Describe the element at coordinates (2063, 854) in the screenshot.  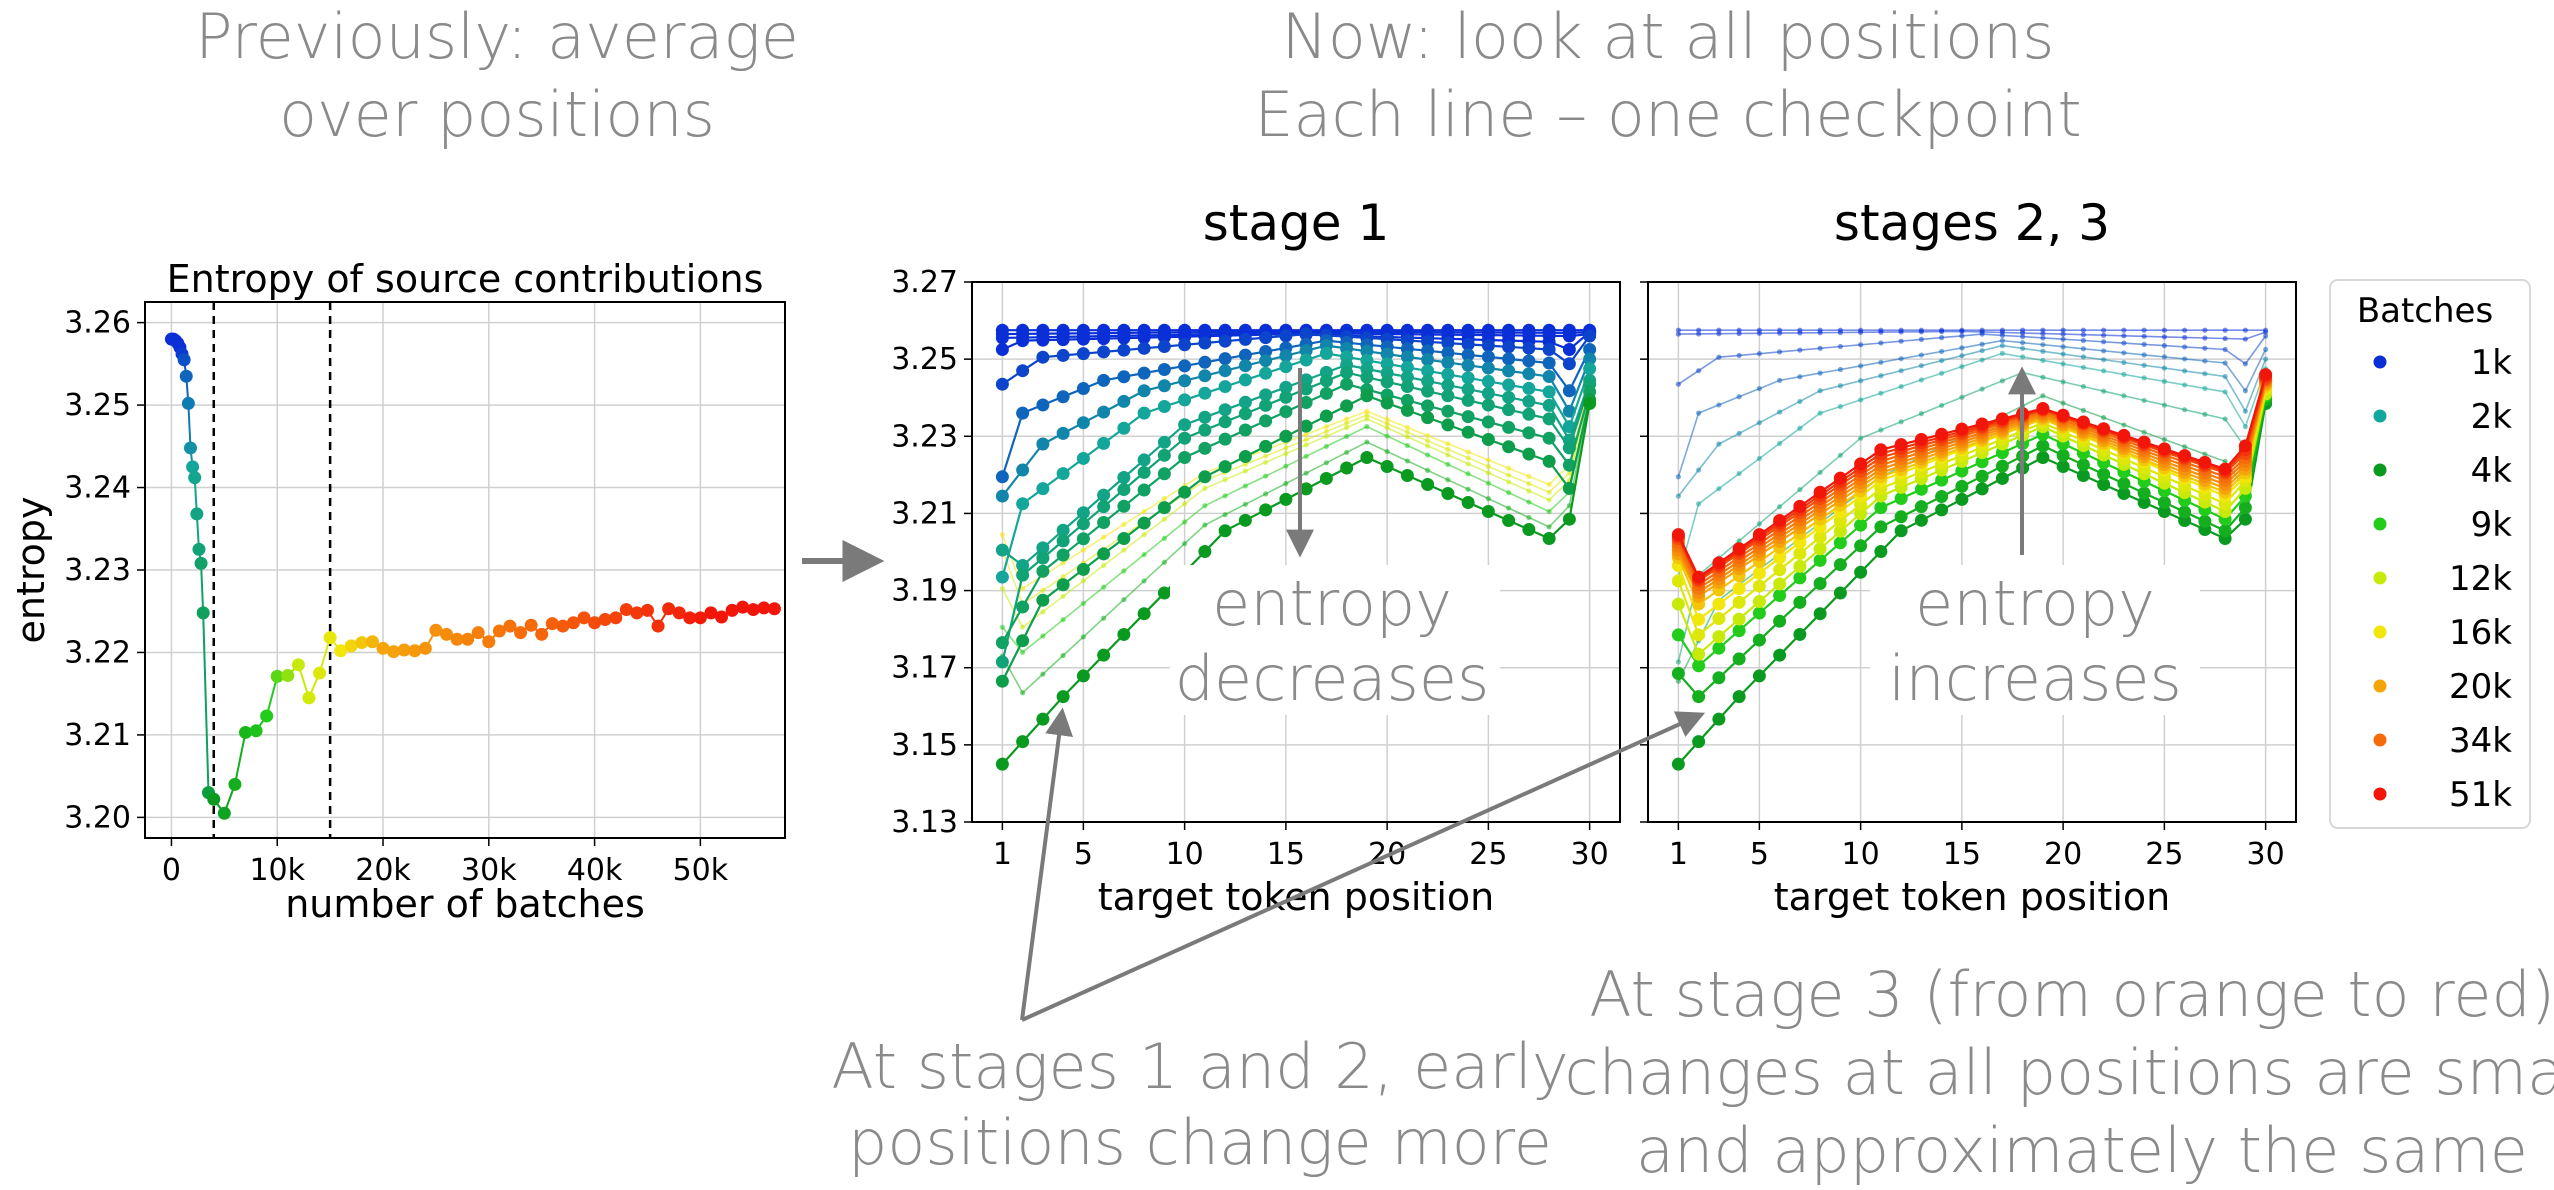
I see `tick-label-x: 20` at that location.